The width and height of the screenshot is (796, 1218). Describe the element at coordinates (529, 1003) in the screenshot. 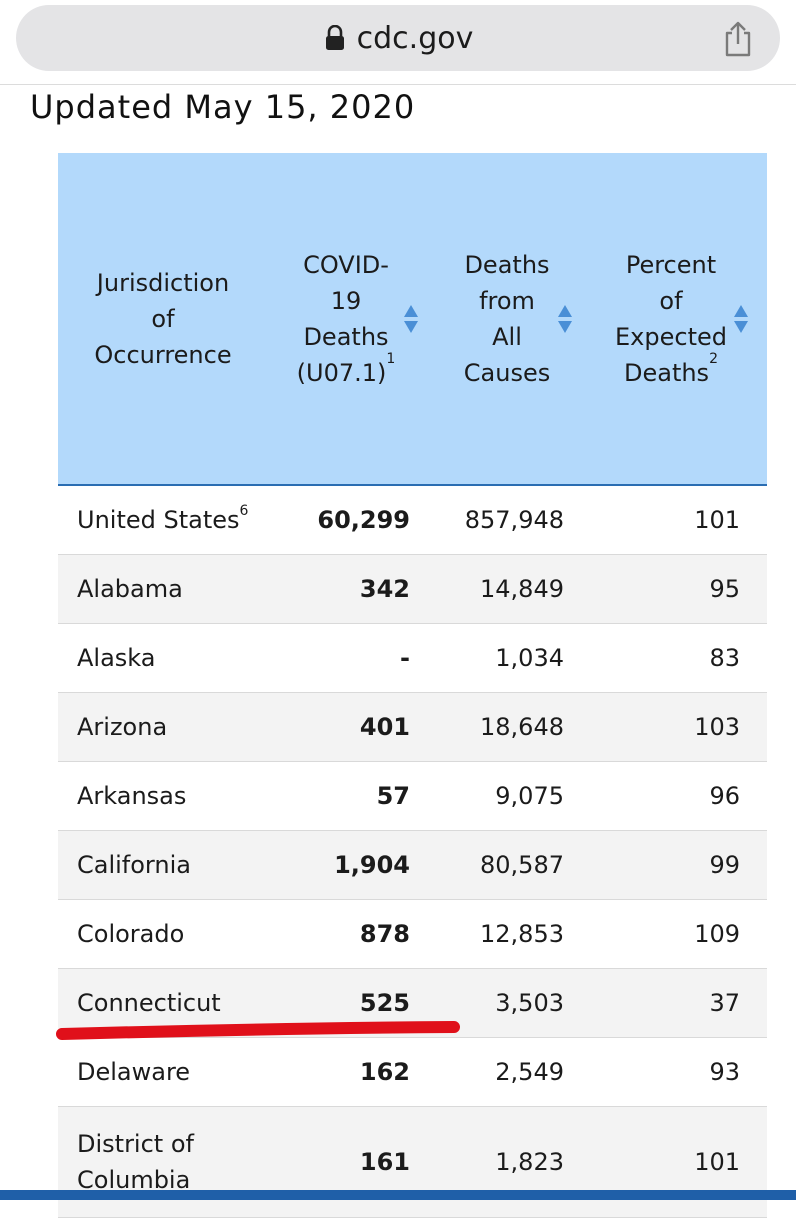

I see `all-deaths-cell: 3,503` at that location.